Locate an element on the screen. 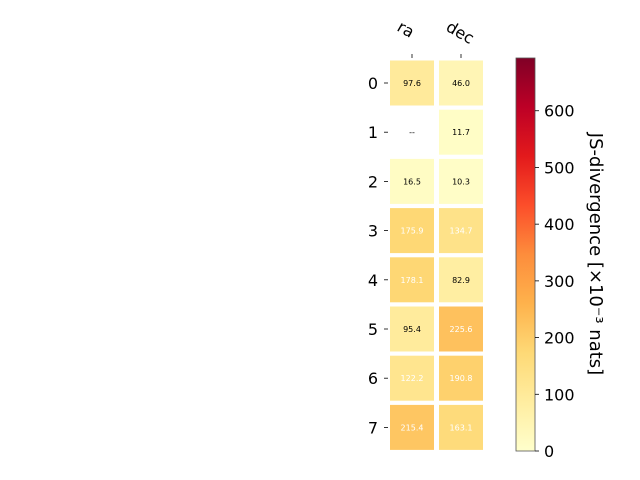 This screenshot has height=480, width=640. cell-value-label-1-0: -- is located at coordinates (412, 132).